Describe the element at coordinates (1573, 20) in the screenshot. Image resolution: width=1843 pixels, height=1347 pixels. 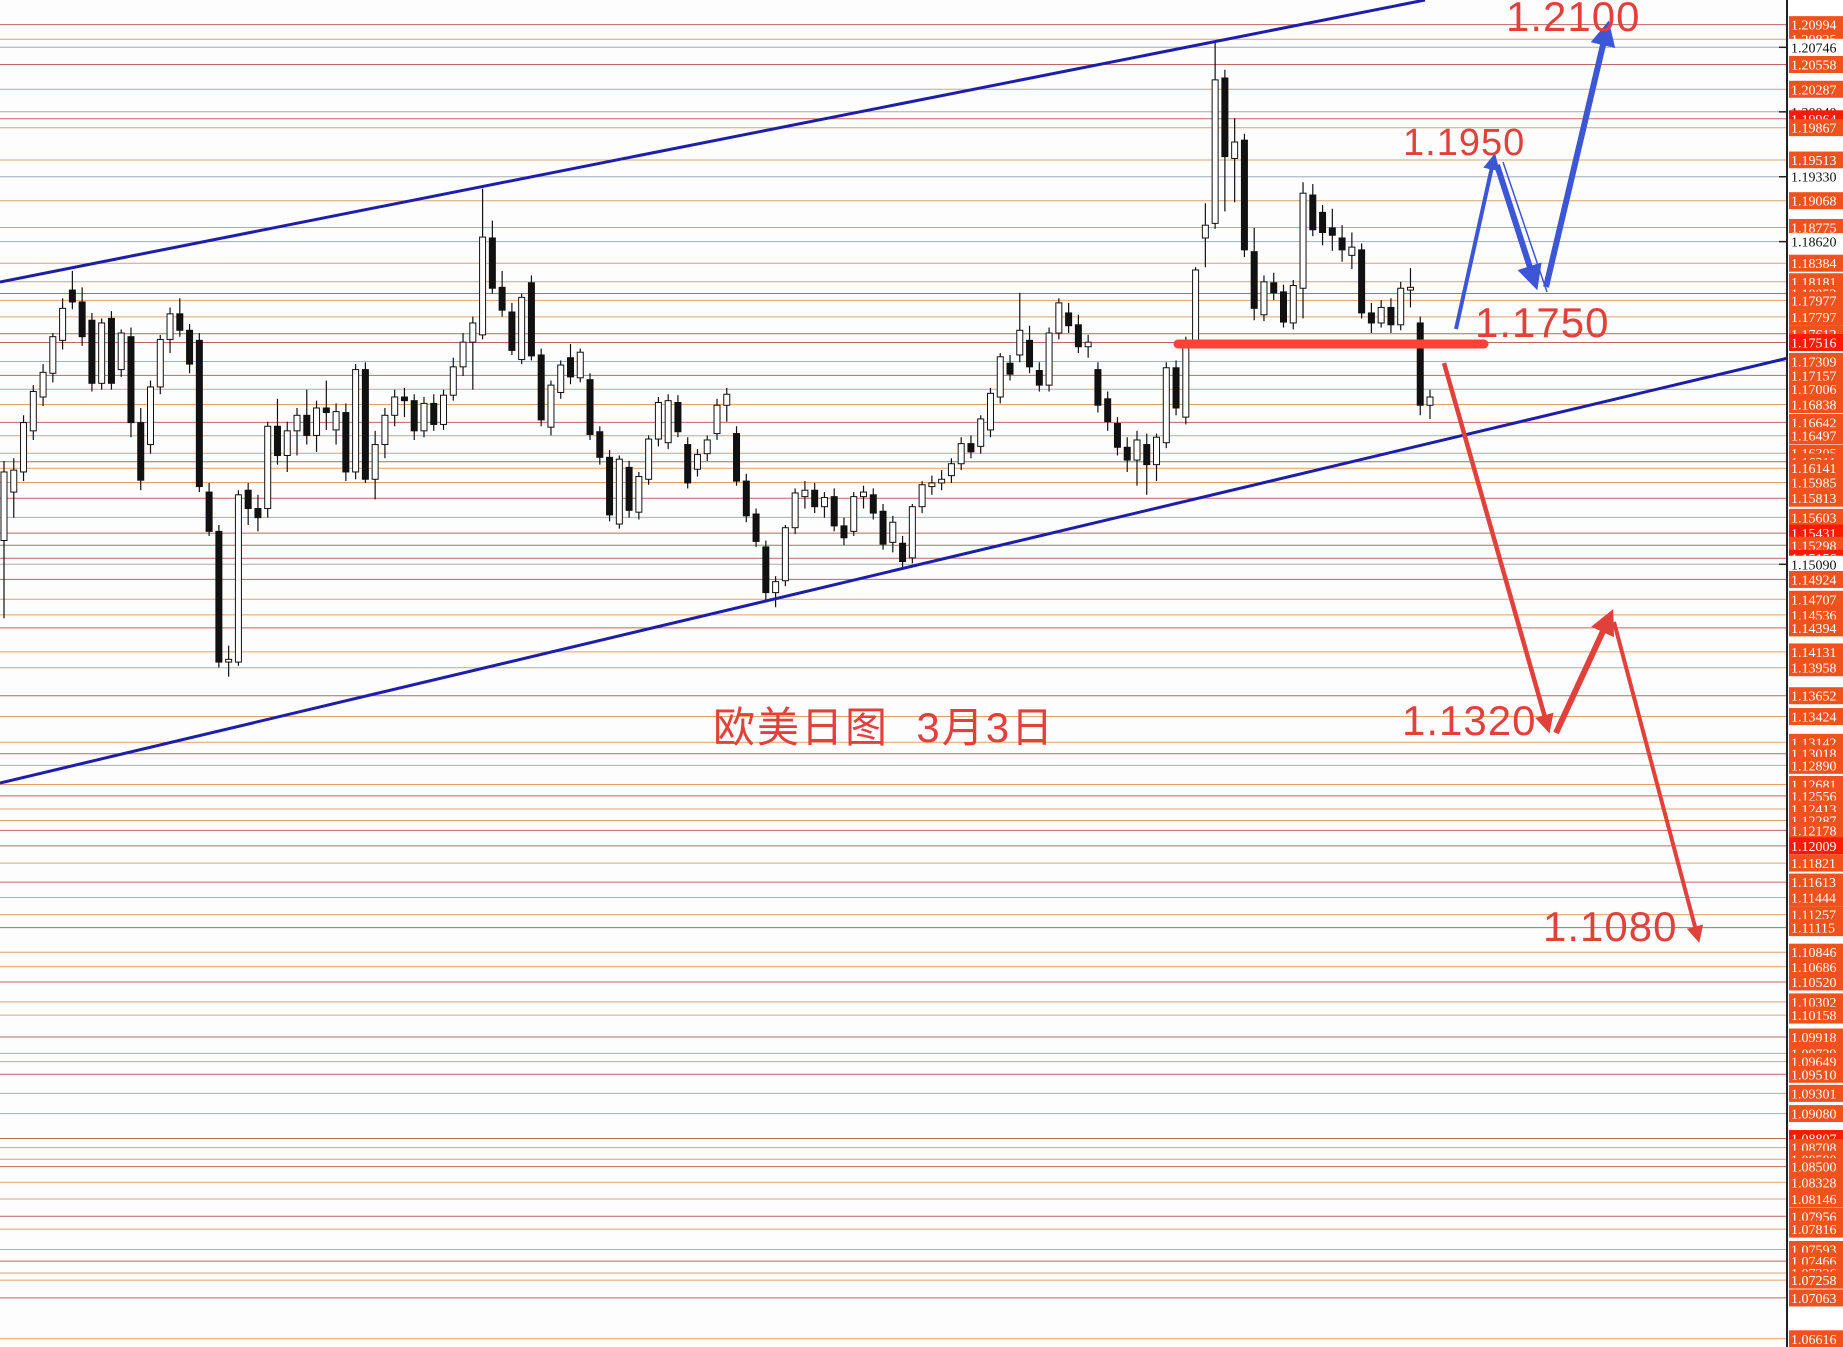
I see `price-target-up-label: 1.2100` at that location.